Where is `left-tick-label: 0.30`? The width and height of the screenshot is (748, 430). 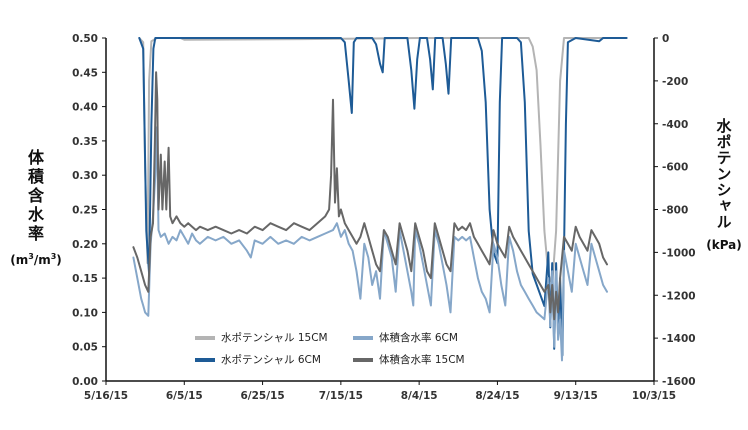
left-tick-label: 0.30 is located at coordinates (85, 176).